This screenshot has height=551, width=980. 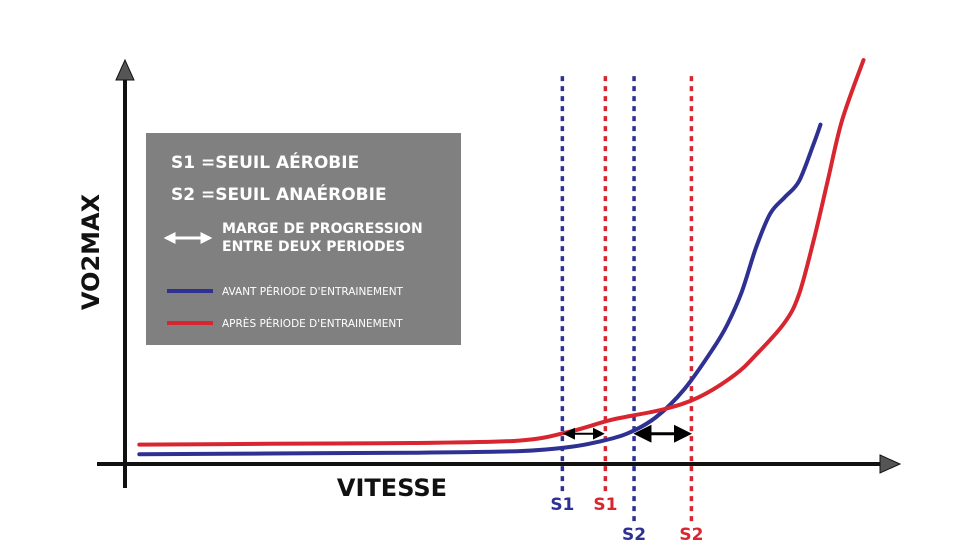 What do you see at coordinates (322, 229) in the screenshot?
I see `legend-arrow-note-line1: MARGE DE PROGRESSION` at bounding box center [322, 229].